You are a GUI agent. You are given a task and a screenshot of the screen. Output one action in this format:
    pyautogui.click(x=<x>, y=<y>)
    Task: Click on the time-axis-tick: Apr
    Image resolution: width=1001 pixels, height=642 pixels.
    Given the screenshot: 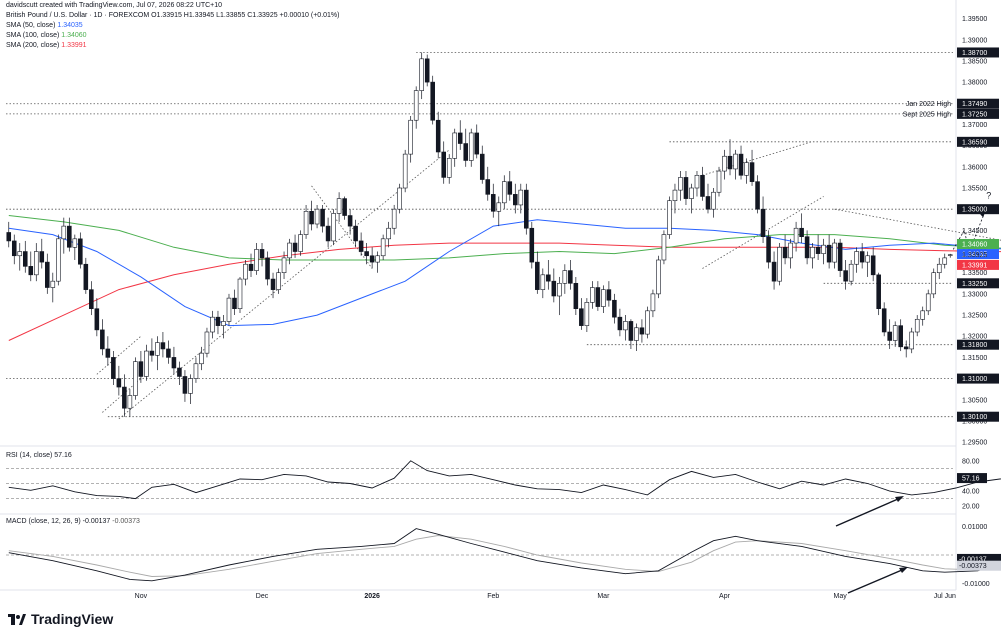 What is the action you would take?
    pyautogui.click(x=725, y=596)
    